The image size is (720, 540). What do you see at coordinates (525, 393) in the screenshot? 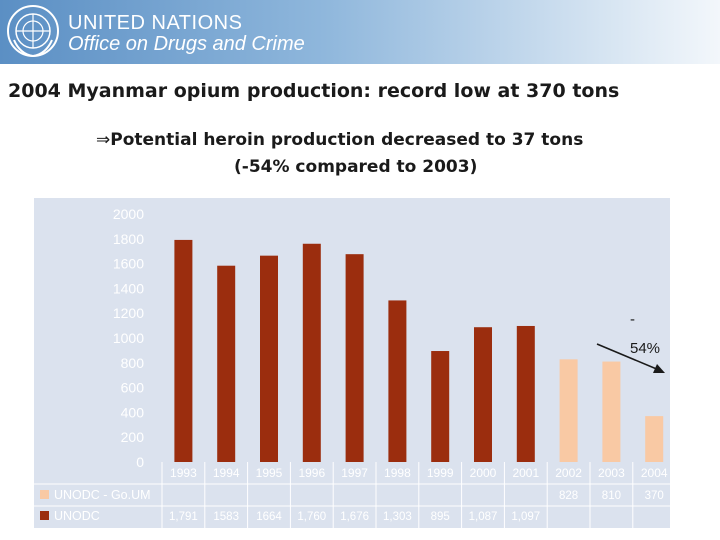
I see `bar-unodc-2001` at bounding box center [525, 393].